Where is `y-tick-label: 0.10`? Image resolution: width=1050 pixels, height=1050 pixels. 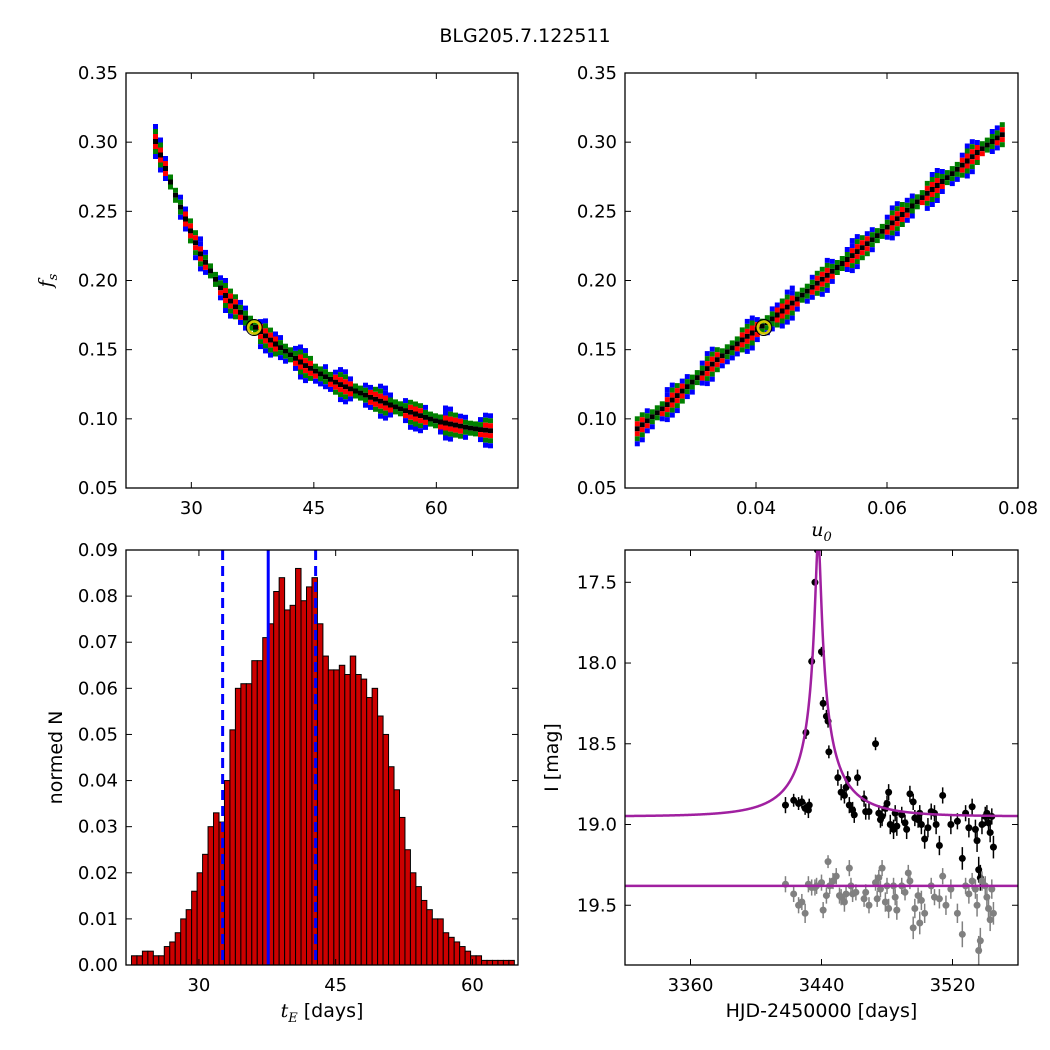 y-tick-label: 0.10 is located at coordinates (98, 419).